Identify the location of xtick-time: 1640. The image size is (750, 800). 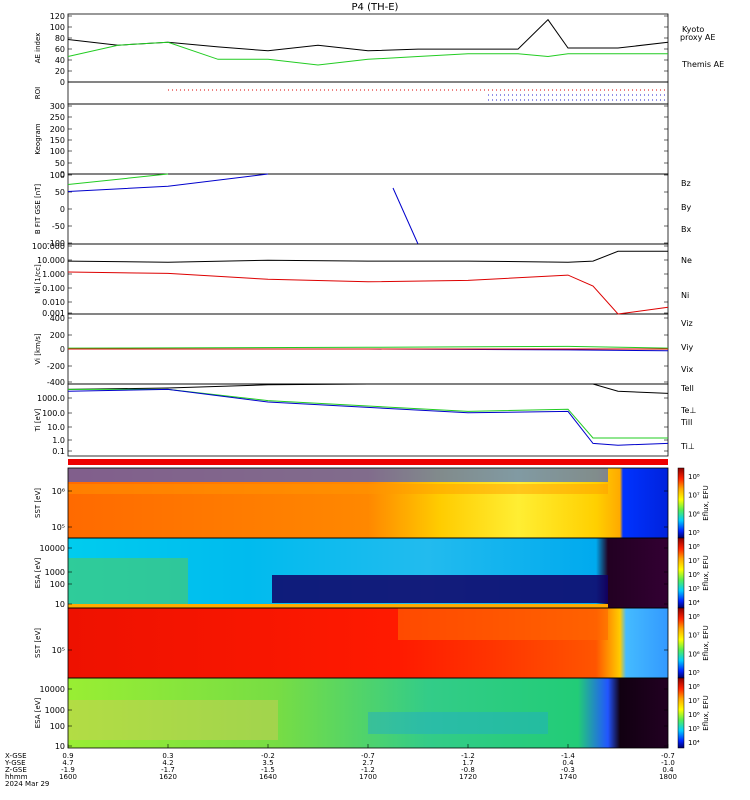
(268, 777).